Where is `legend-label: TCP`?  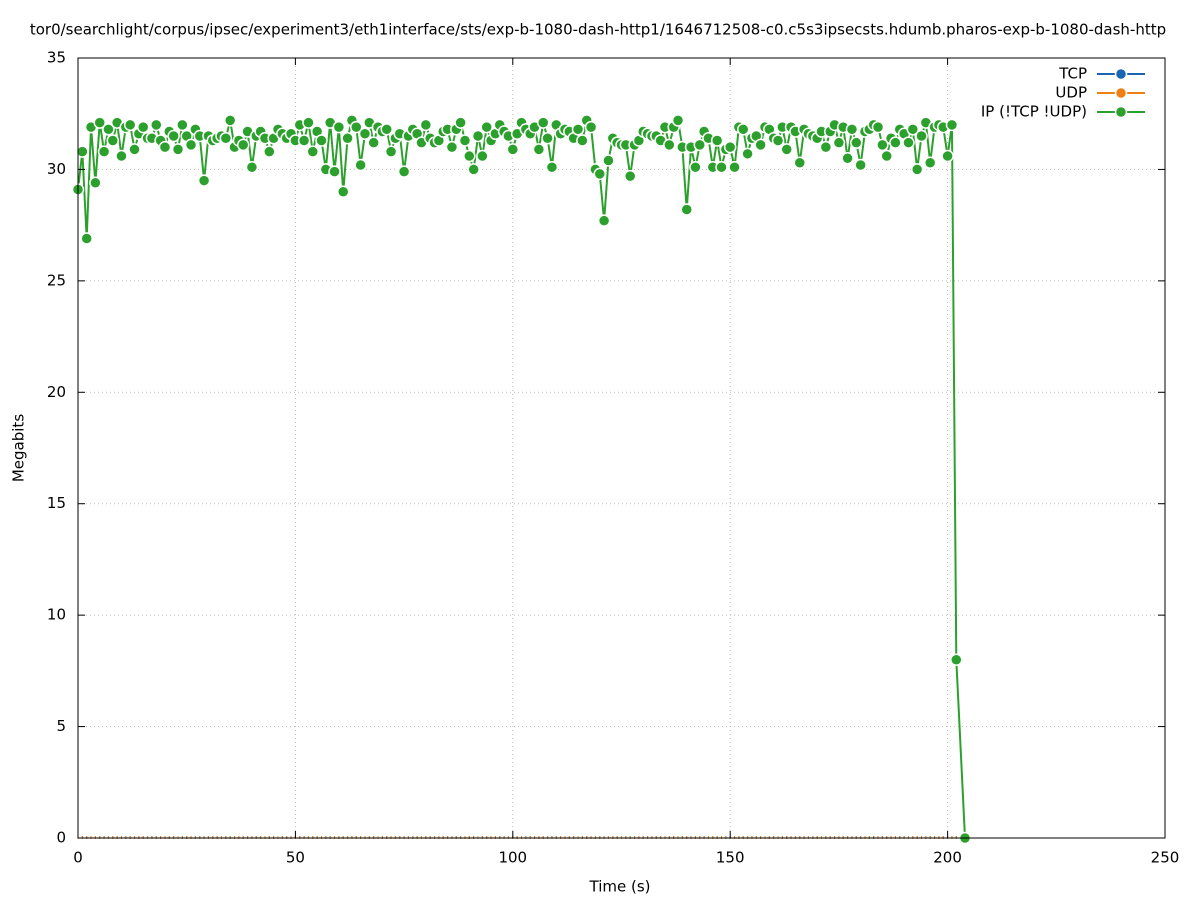
legend-label: TCP is located at coordinates (1072, 74).